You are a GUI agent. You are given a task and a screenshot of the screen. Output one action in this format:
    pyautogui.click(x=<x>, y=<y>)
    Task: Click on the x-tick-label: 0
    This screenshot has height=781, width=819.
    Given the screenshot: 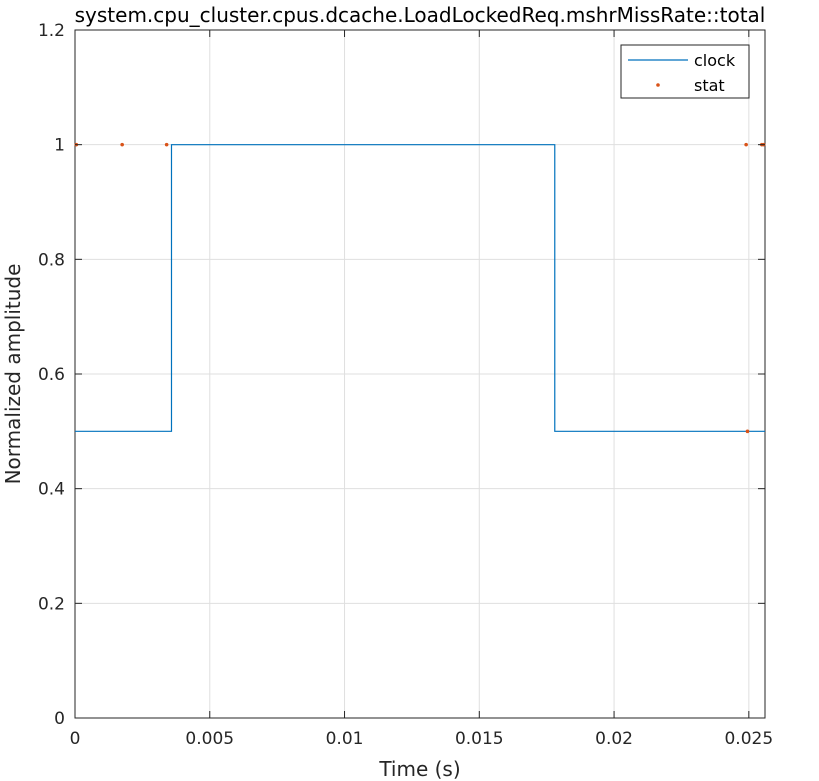 What is the action you would take?
    pyautogui.click(x=75, y=739)
    